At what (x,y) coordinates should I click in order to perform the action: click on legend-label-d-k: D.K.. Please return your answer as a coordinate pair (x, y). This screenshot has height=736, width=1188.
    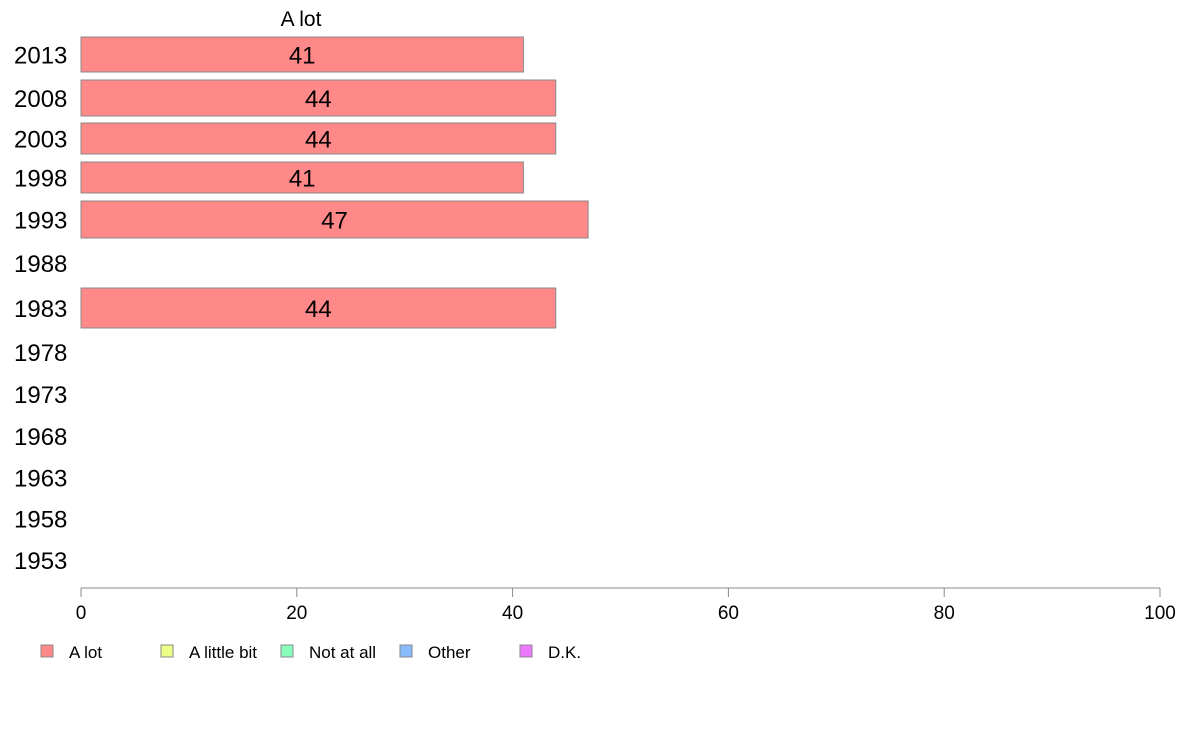
    Looking at the image, I should click on (564, 652).